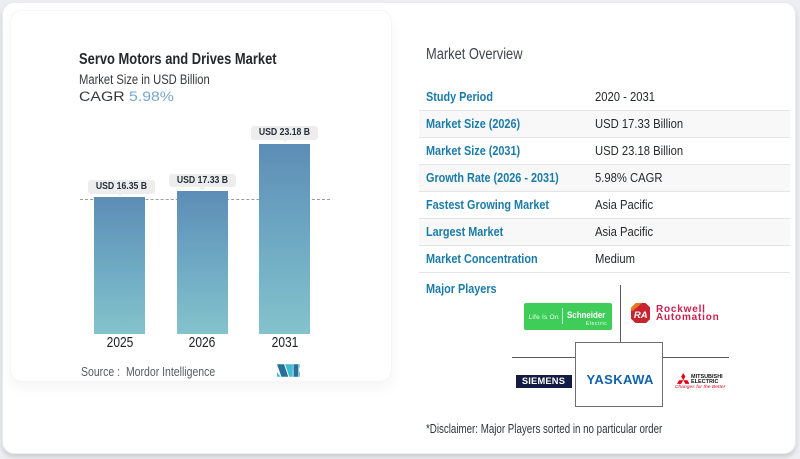 This screenshot has height=459, width=800. I want to click on svg-text: RA, so click(641, 315).